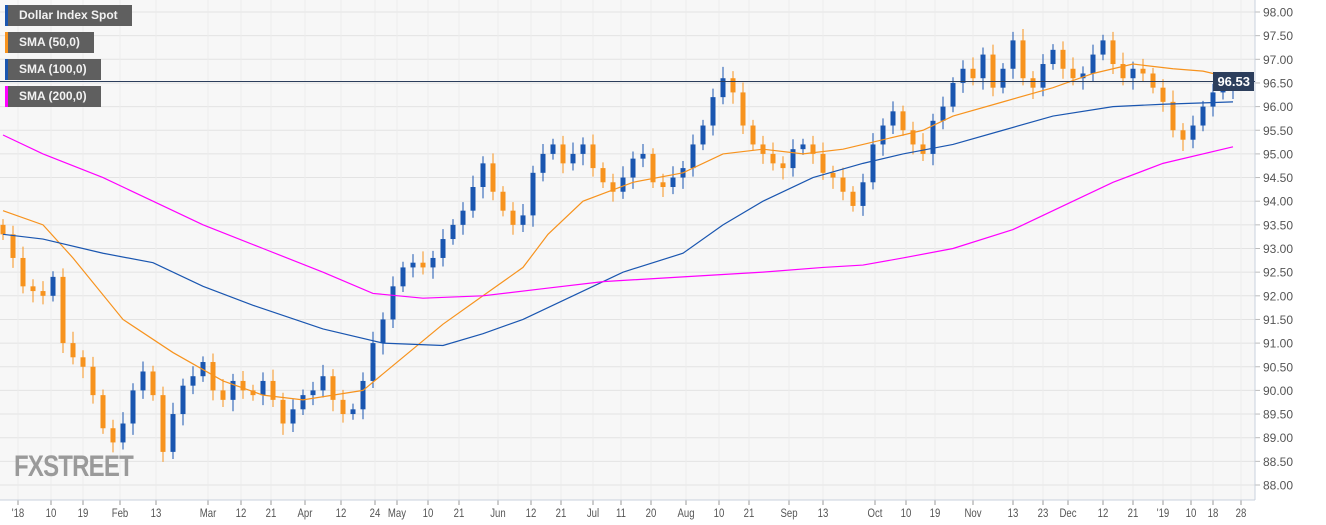 The image size is (1326, 525). I want to click on x-tick-label: 20, so click(651, 513).